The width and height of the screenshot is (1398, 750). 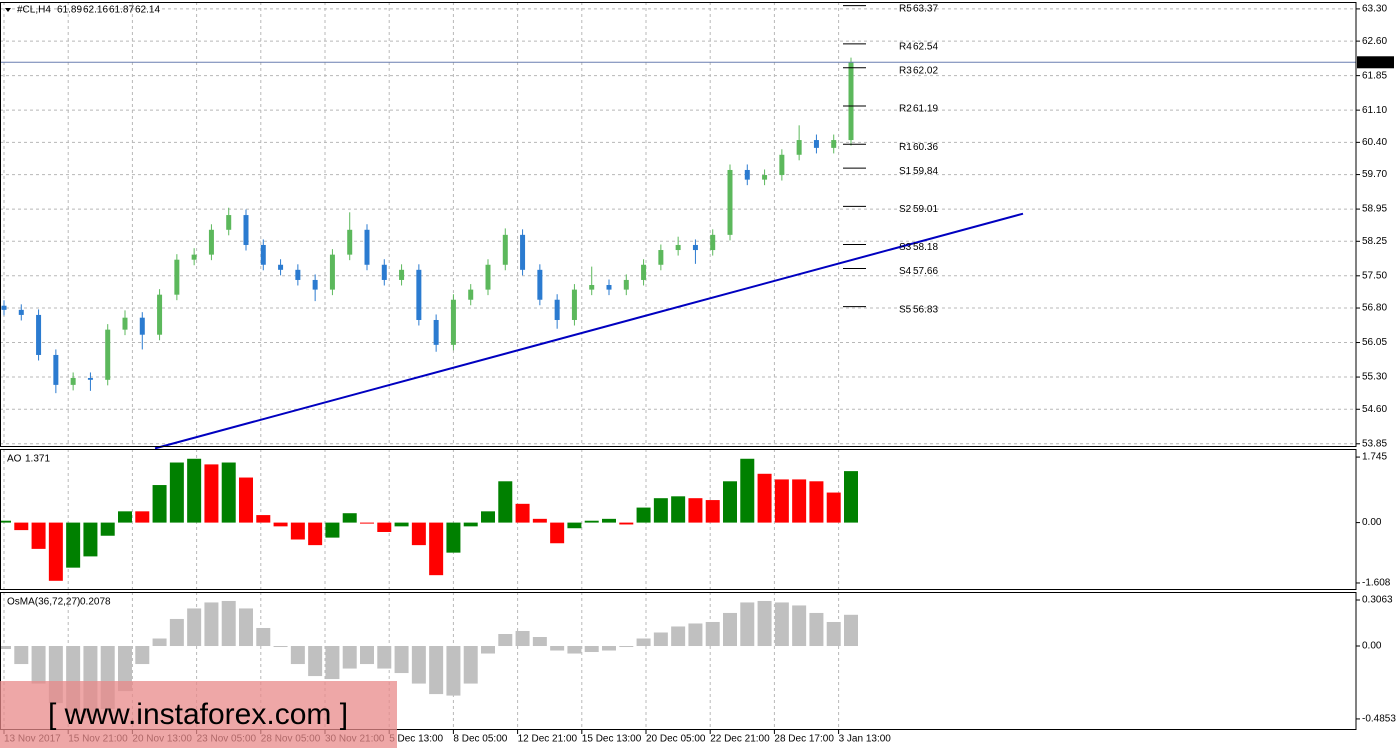 What do you see at coordinates (37, 459) in the screenshot?
I see `indicator-value: 1.371` at bounding box center [37, 459].